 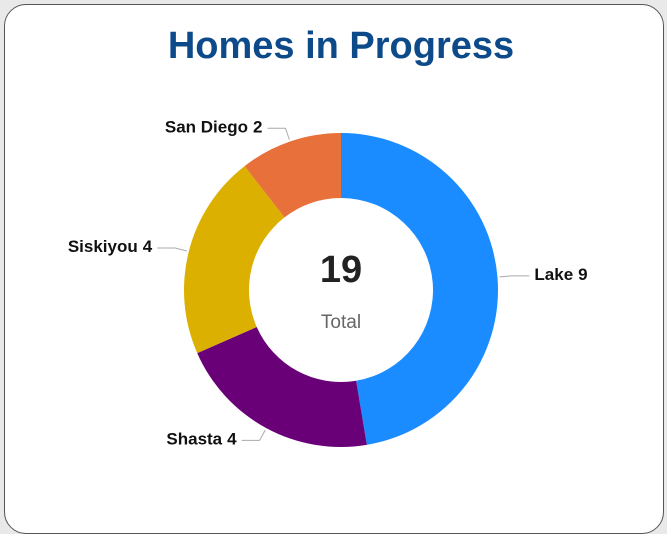 What do you see at coordinates (194, 439) in the screenshot?
I see `label-name: Shasta` at bounding box center [194, 439].